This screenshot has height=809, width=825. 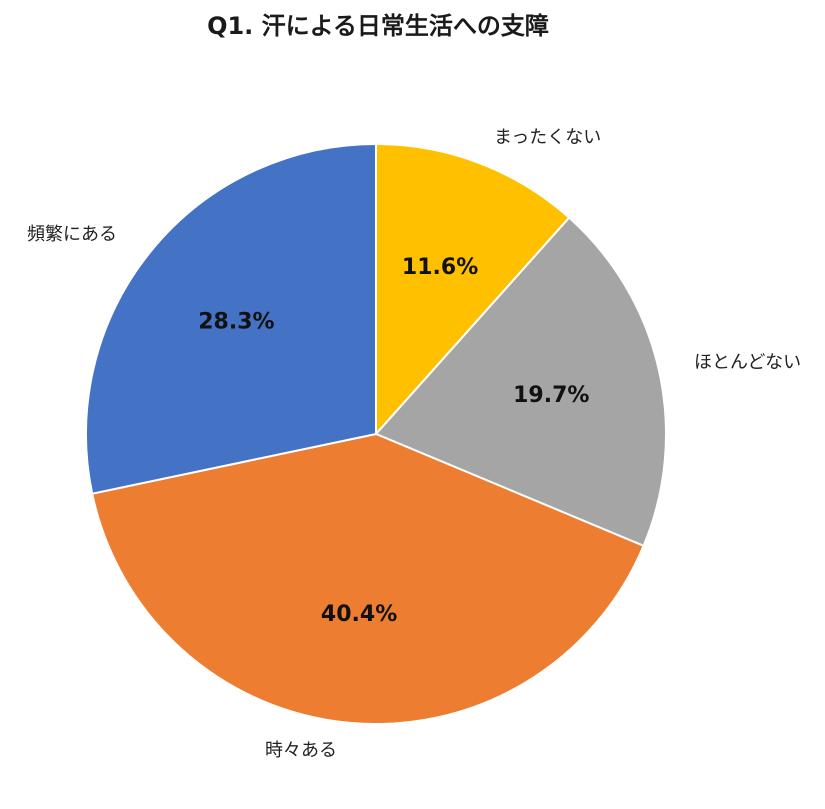 I want to click on category-label-tokidoki-aru: 時々ある, so click(x=301, y=750).